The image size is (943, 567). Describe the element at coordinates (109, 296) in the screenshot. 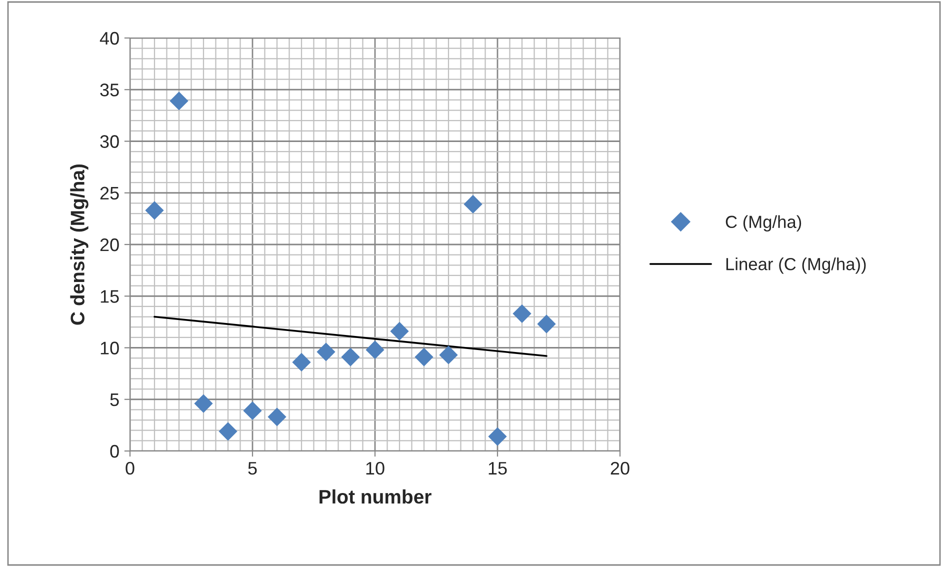

I see `y-tick-label: 15` at that location.